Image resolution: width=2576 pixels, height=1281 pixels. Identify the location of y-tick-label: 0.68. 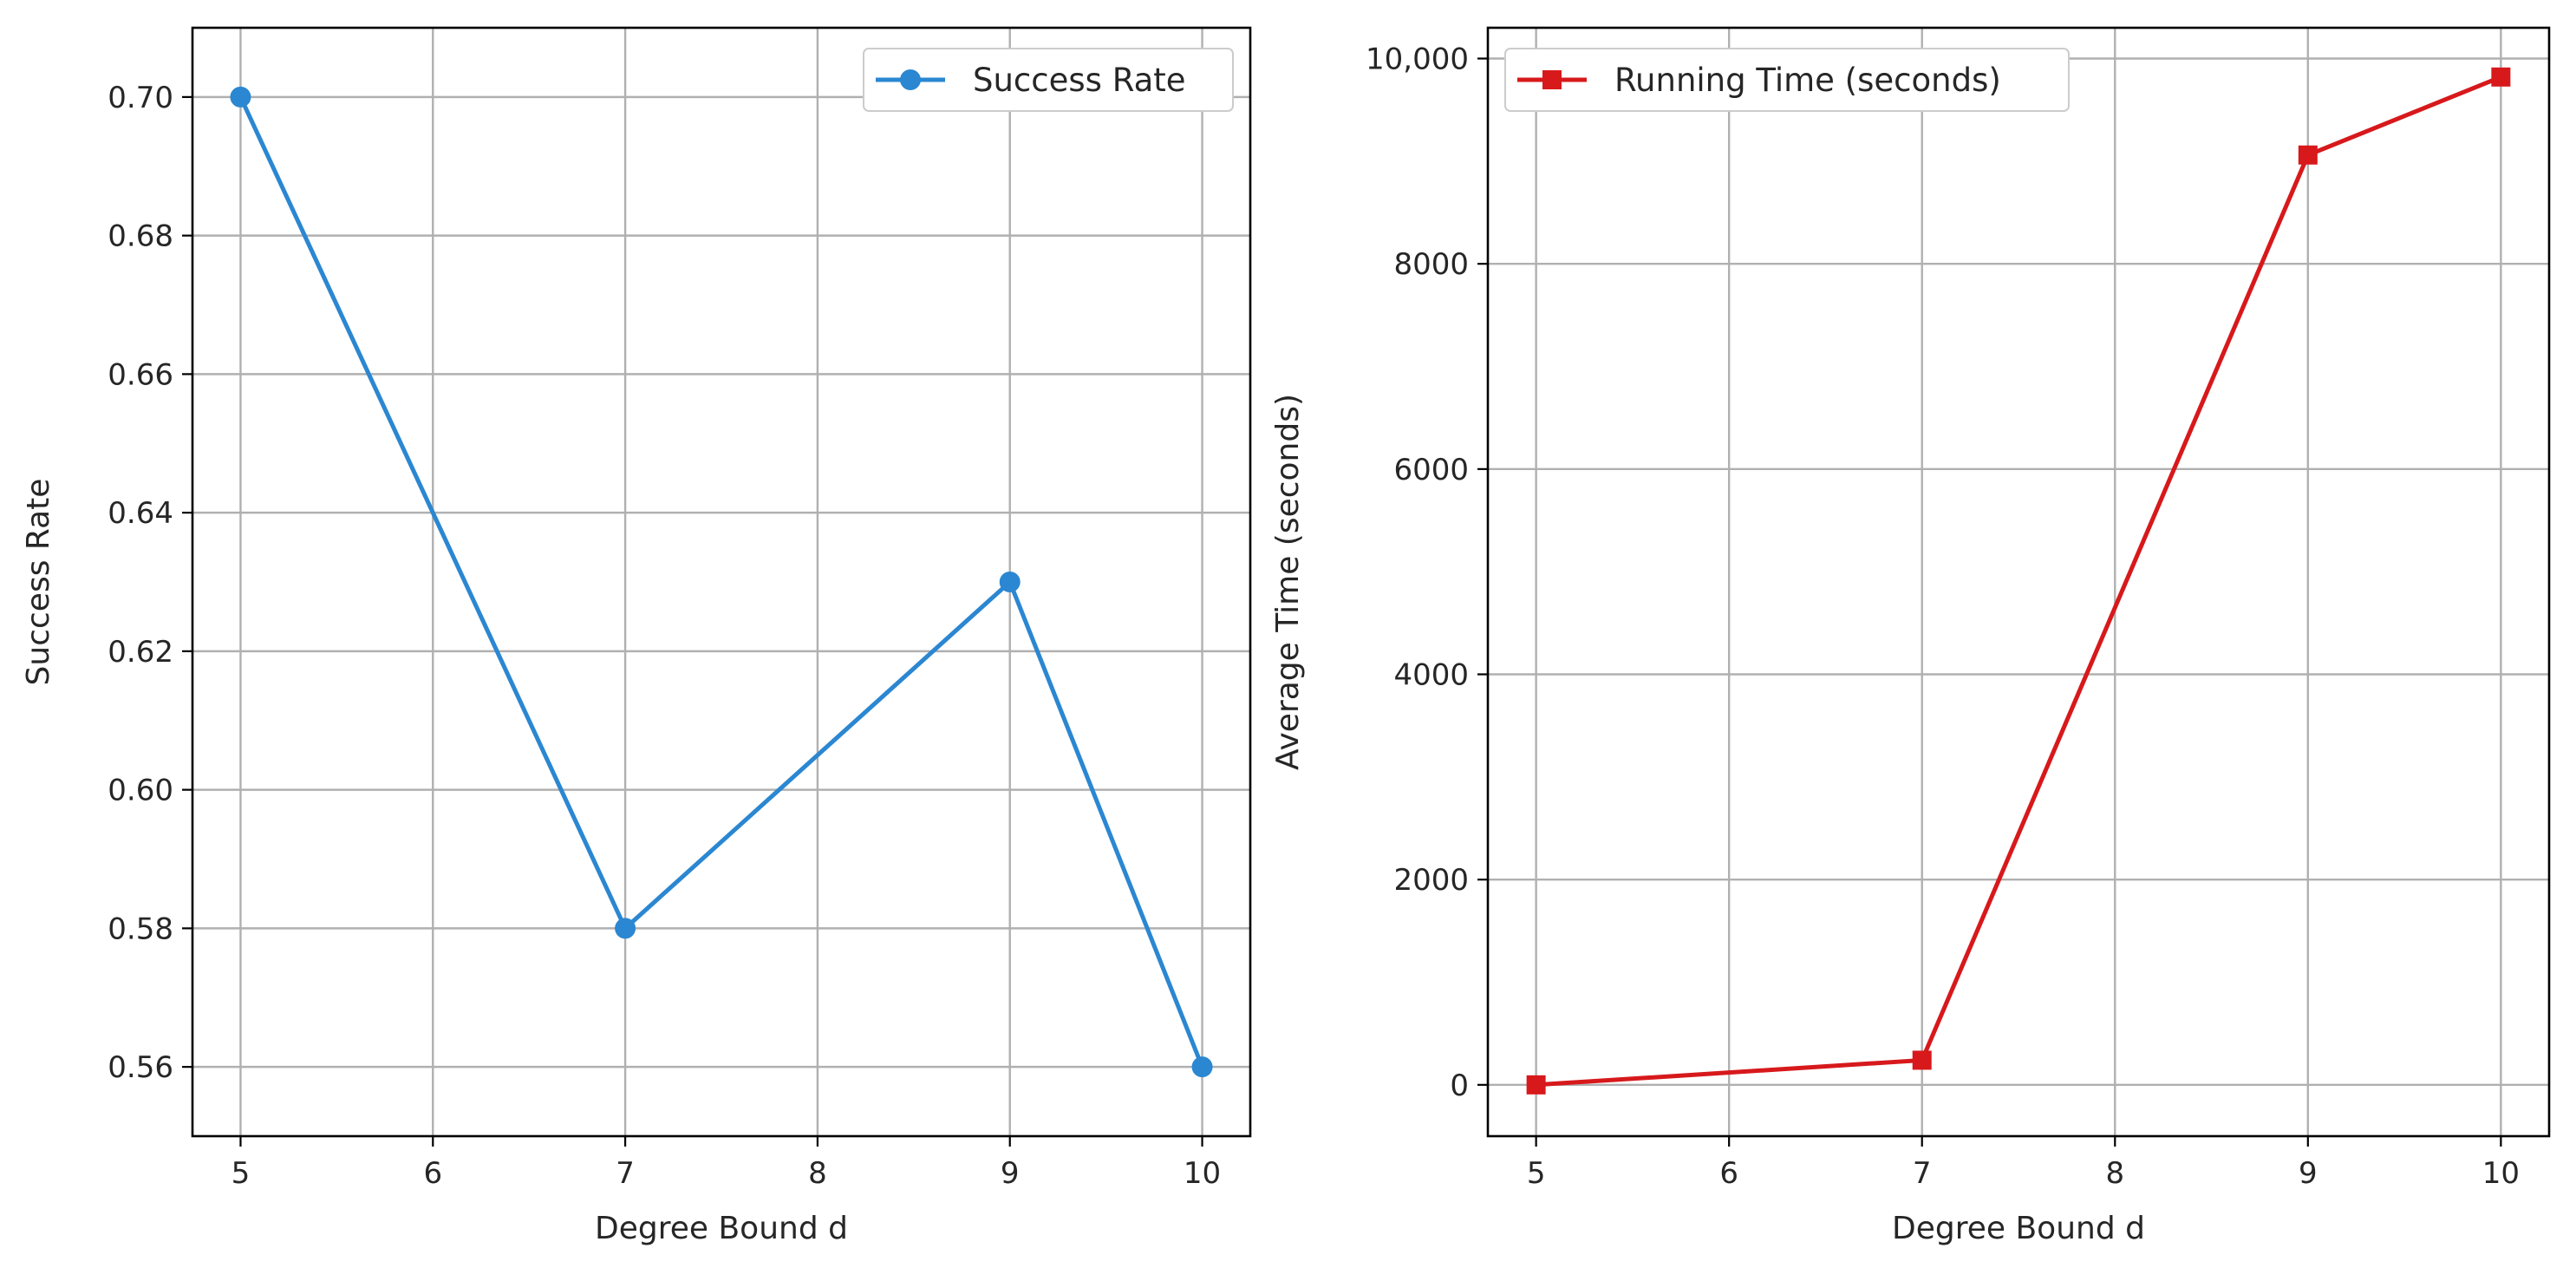
(141, 236).